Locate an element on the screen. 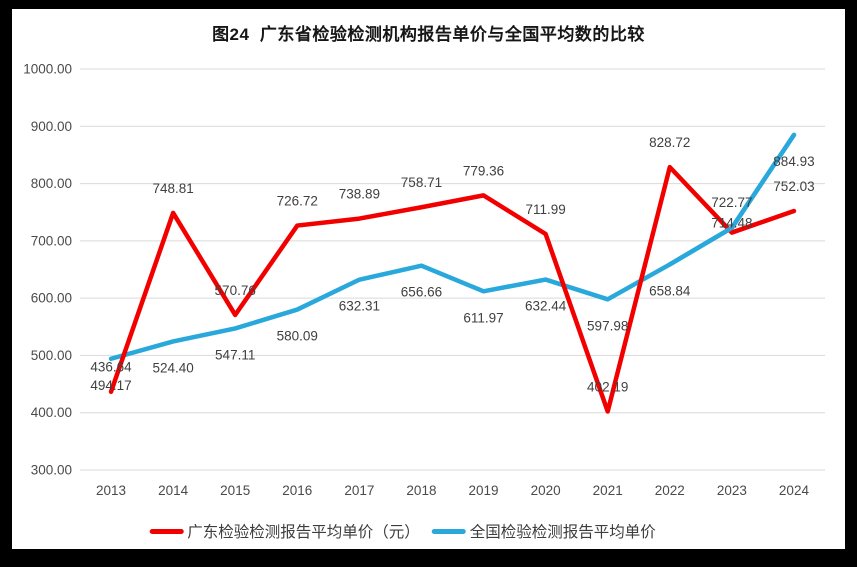 The height and width of the screenshot is (567, 857). data-label: 726.72 is located at coordinates (297, 201).